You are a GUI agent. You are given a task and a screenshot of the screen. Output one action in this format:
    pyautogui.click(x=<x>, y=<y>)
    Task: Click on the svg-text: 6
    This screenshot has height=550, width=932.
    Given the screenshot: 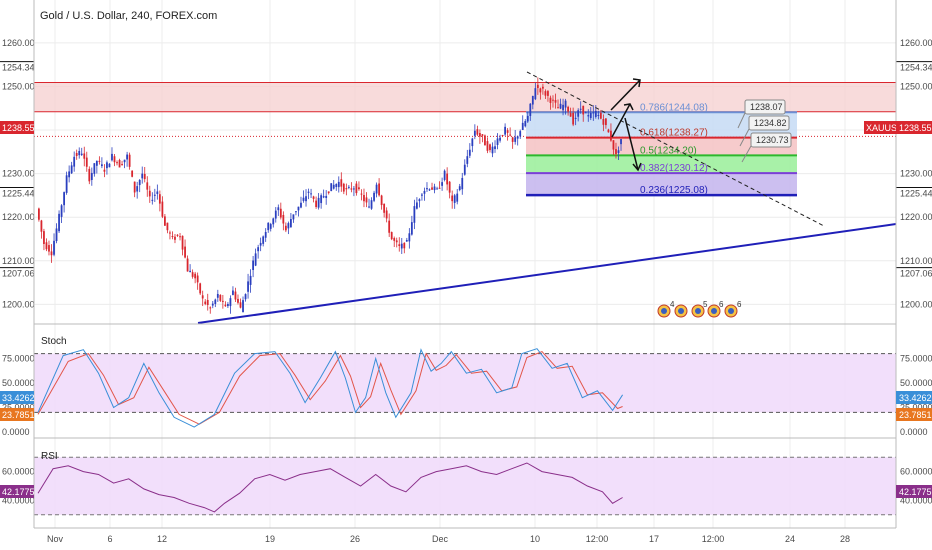 What is the action you would take?
    pyautogui.click(x=739, y=304)
    